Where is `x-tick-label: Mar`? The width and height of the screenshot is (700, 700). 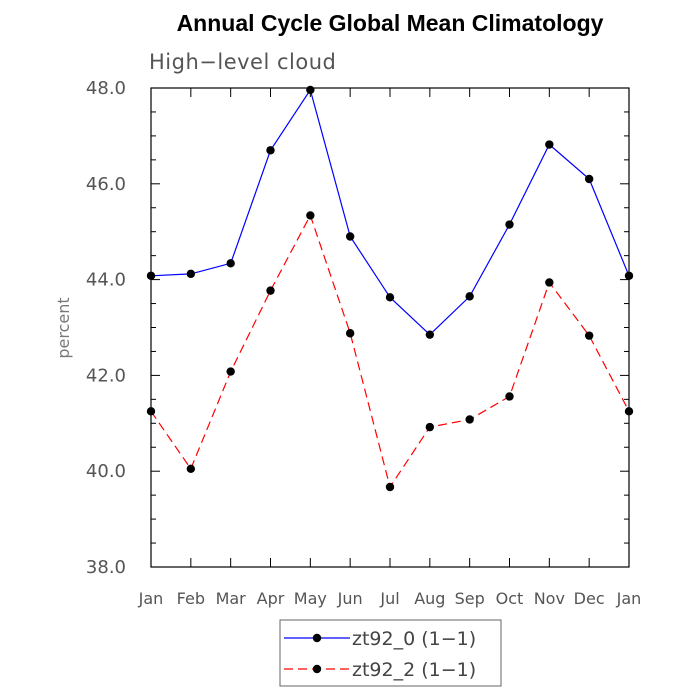 x-tick-label: Mar is located at coordinates (231, 598).